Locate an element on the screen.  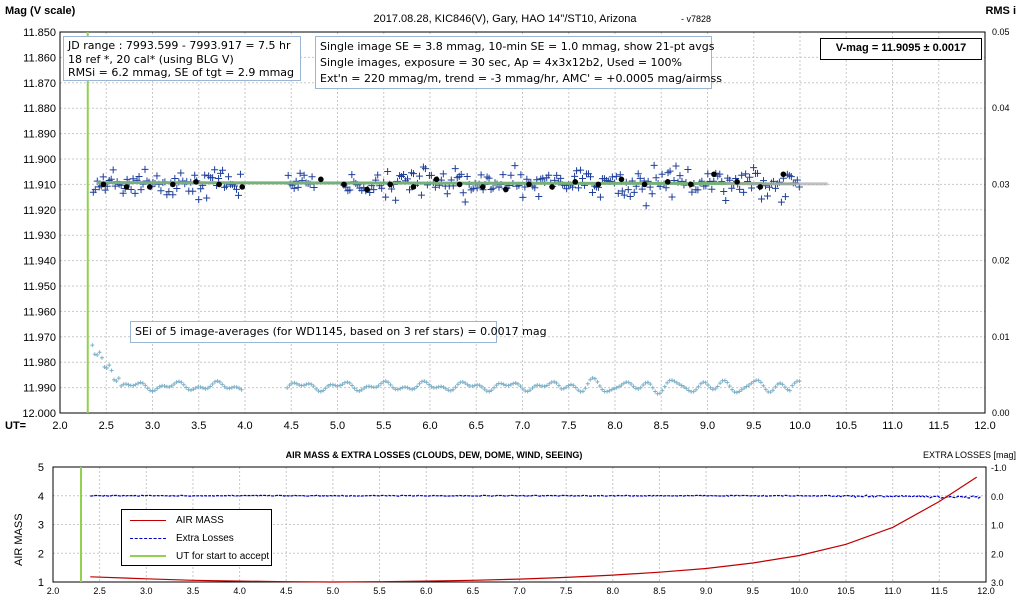
top-x-tick-label: 3.5 is located at coordinates (198, 426).